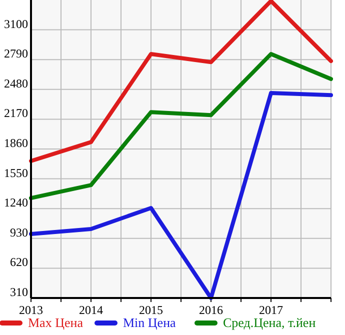 The image size is (345, 335). What do you see at coordinates (19, 262) in the screenshot?
I see `y-tick-label: 620` at bounding box center [19, 262].